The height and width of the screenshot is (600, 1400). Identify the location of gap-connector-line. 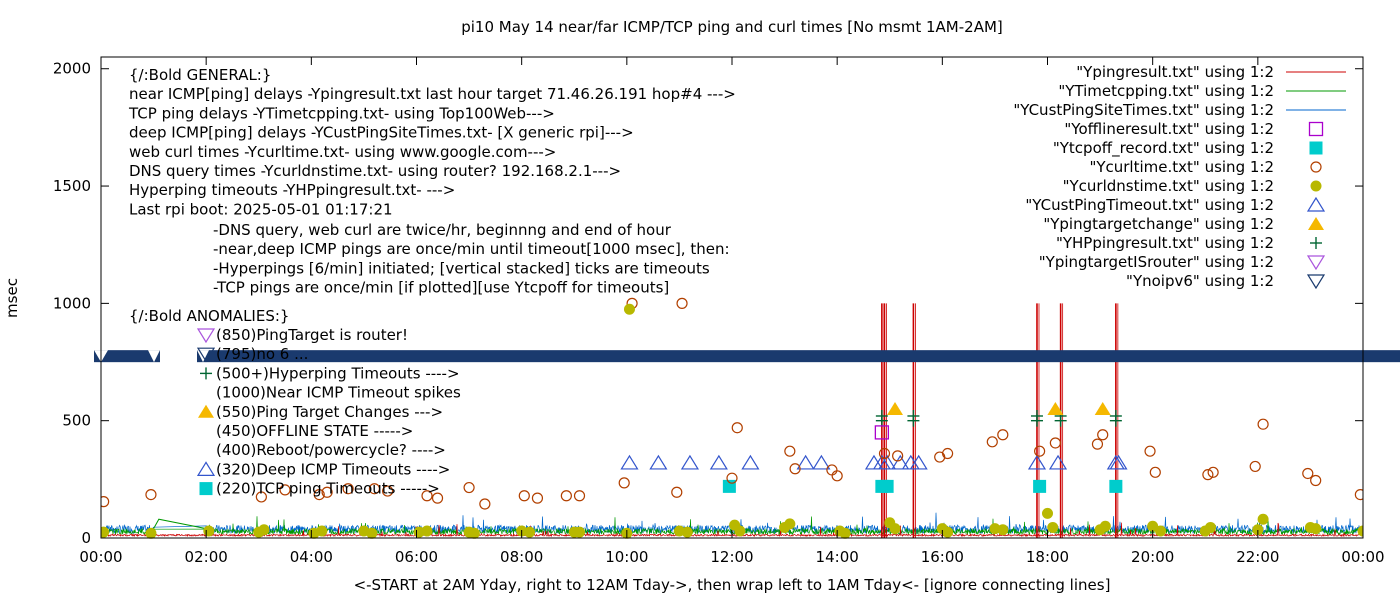
(180, 524).